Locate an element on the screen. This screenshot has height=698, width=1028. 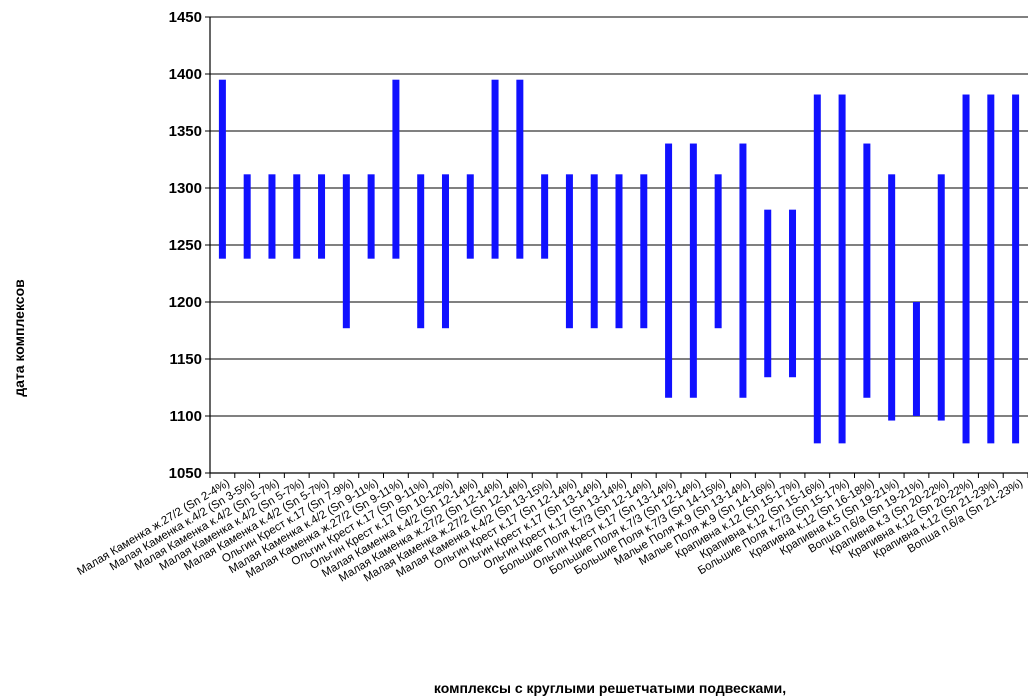
y-tick-label: 1300 is located at coordinates (185, 188).